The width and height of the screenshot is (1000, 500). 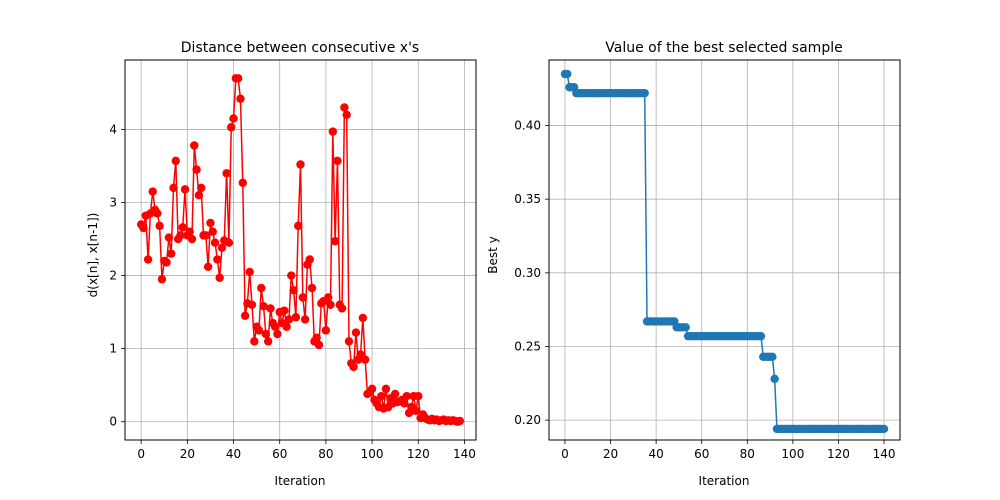 I want to click on y-axis-label: d(x[n], x[n-1]), so click(x=93, y=255).